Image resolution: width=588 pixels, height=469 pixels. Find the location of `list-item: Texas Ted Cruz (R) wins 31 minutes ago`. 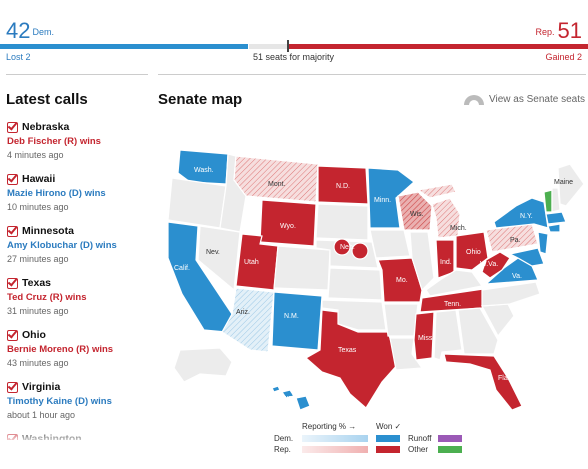

list-item: Texas Ted Cruz (R) wins 31 minutes ago is located at coordinates (78, 302).